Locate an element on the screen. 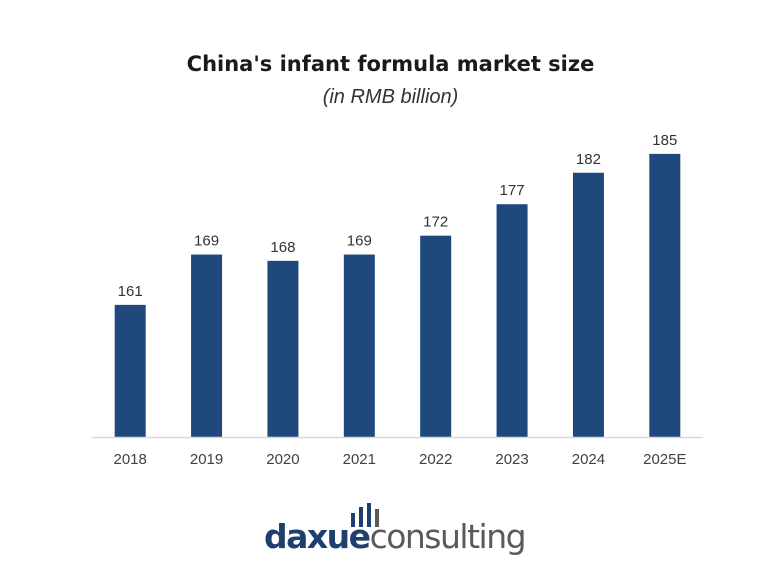 Image resolution: width=781 pixels, height=583 pixels. bar-2018 is located at coordinates (130, 370).